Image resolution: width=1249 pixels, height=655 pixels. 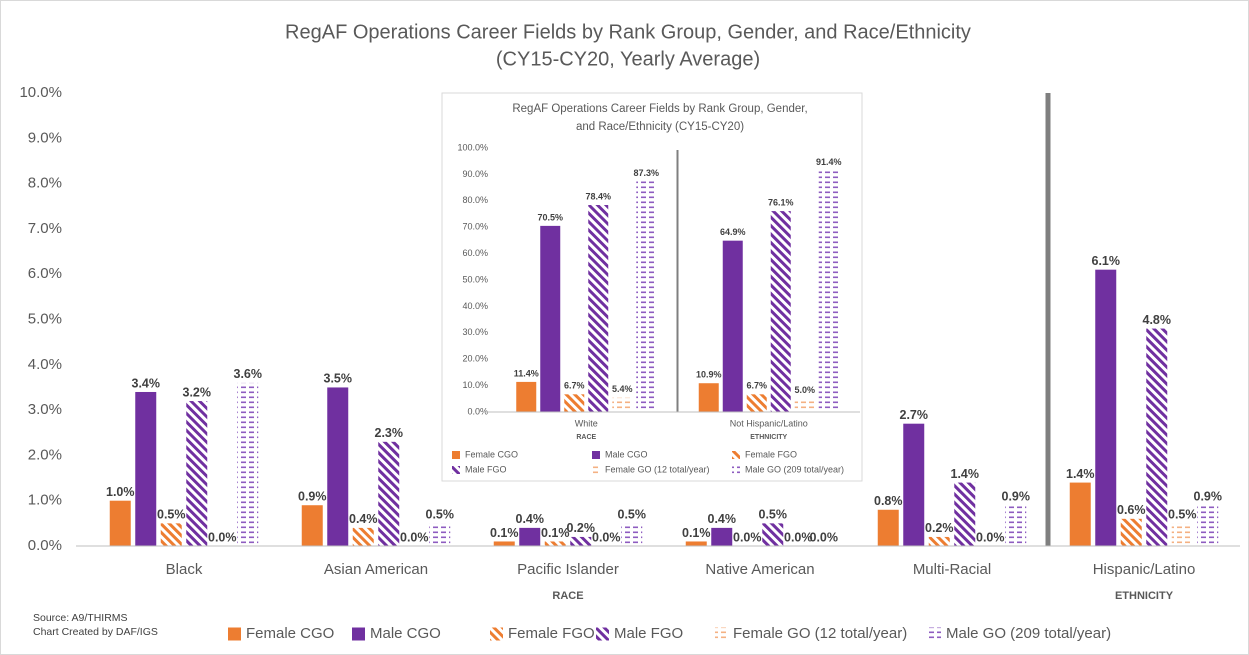 What do you see at coordinates (248, 374) in the screenshot?
I see `value-label: 3.6%` at bounding box center [248, 374].